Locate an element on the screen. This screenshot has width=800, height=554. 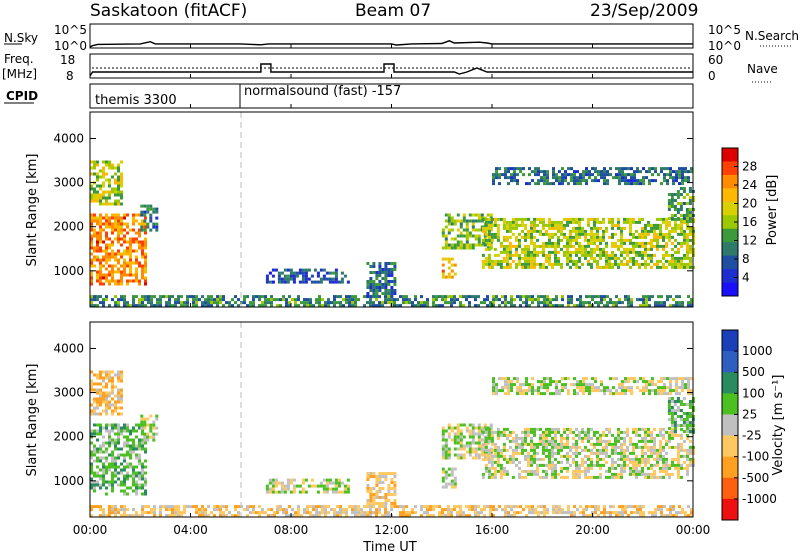
power-cbar-swatch is located at coordinates (730, 235).